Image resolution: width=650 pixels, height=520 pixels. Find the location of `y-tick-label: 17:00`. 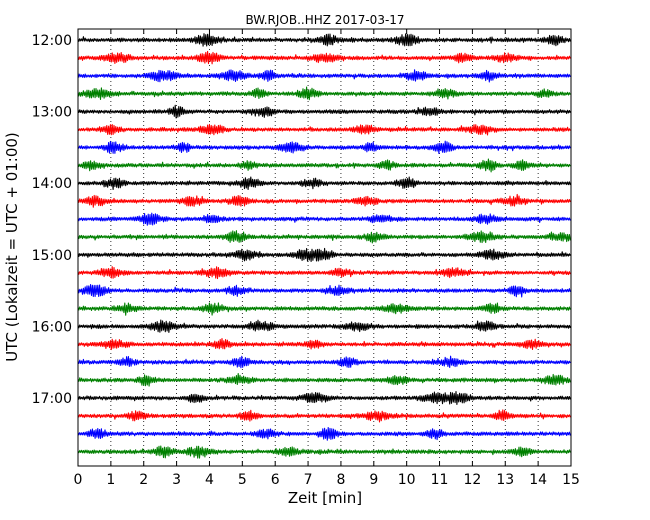

y-tick-label: 17:00 is located at coordinates (52, 399).